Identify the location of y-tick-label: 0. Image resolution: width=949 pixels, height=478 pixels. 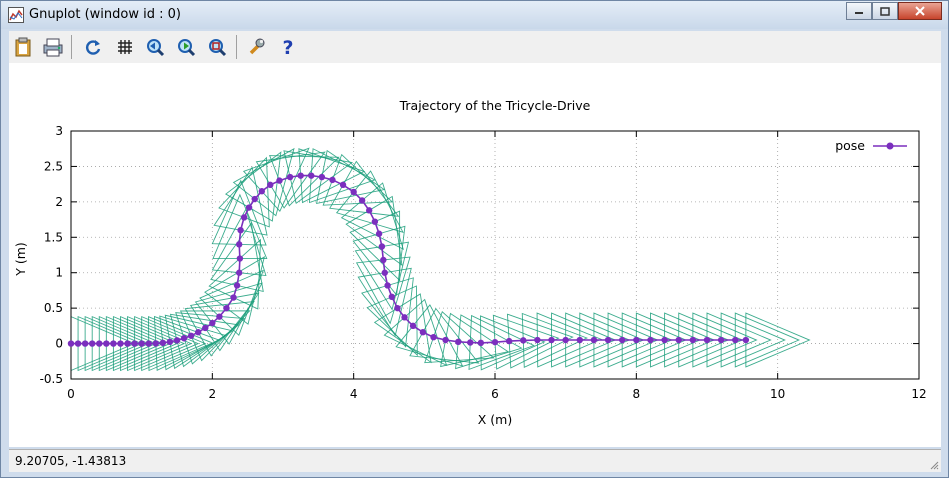
(59, 344).